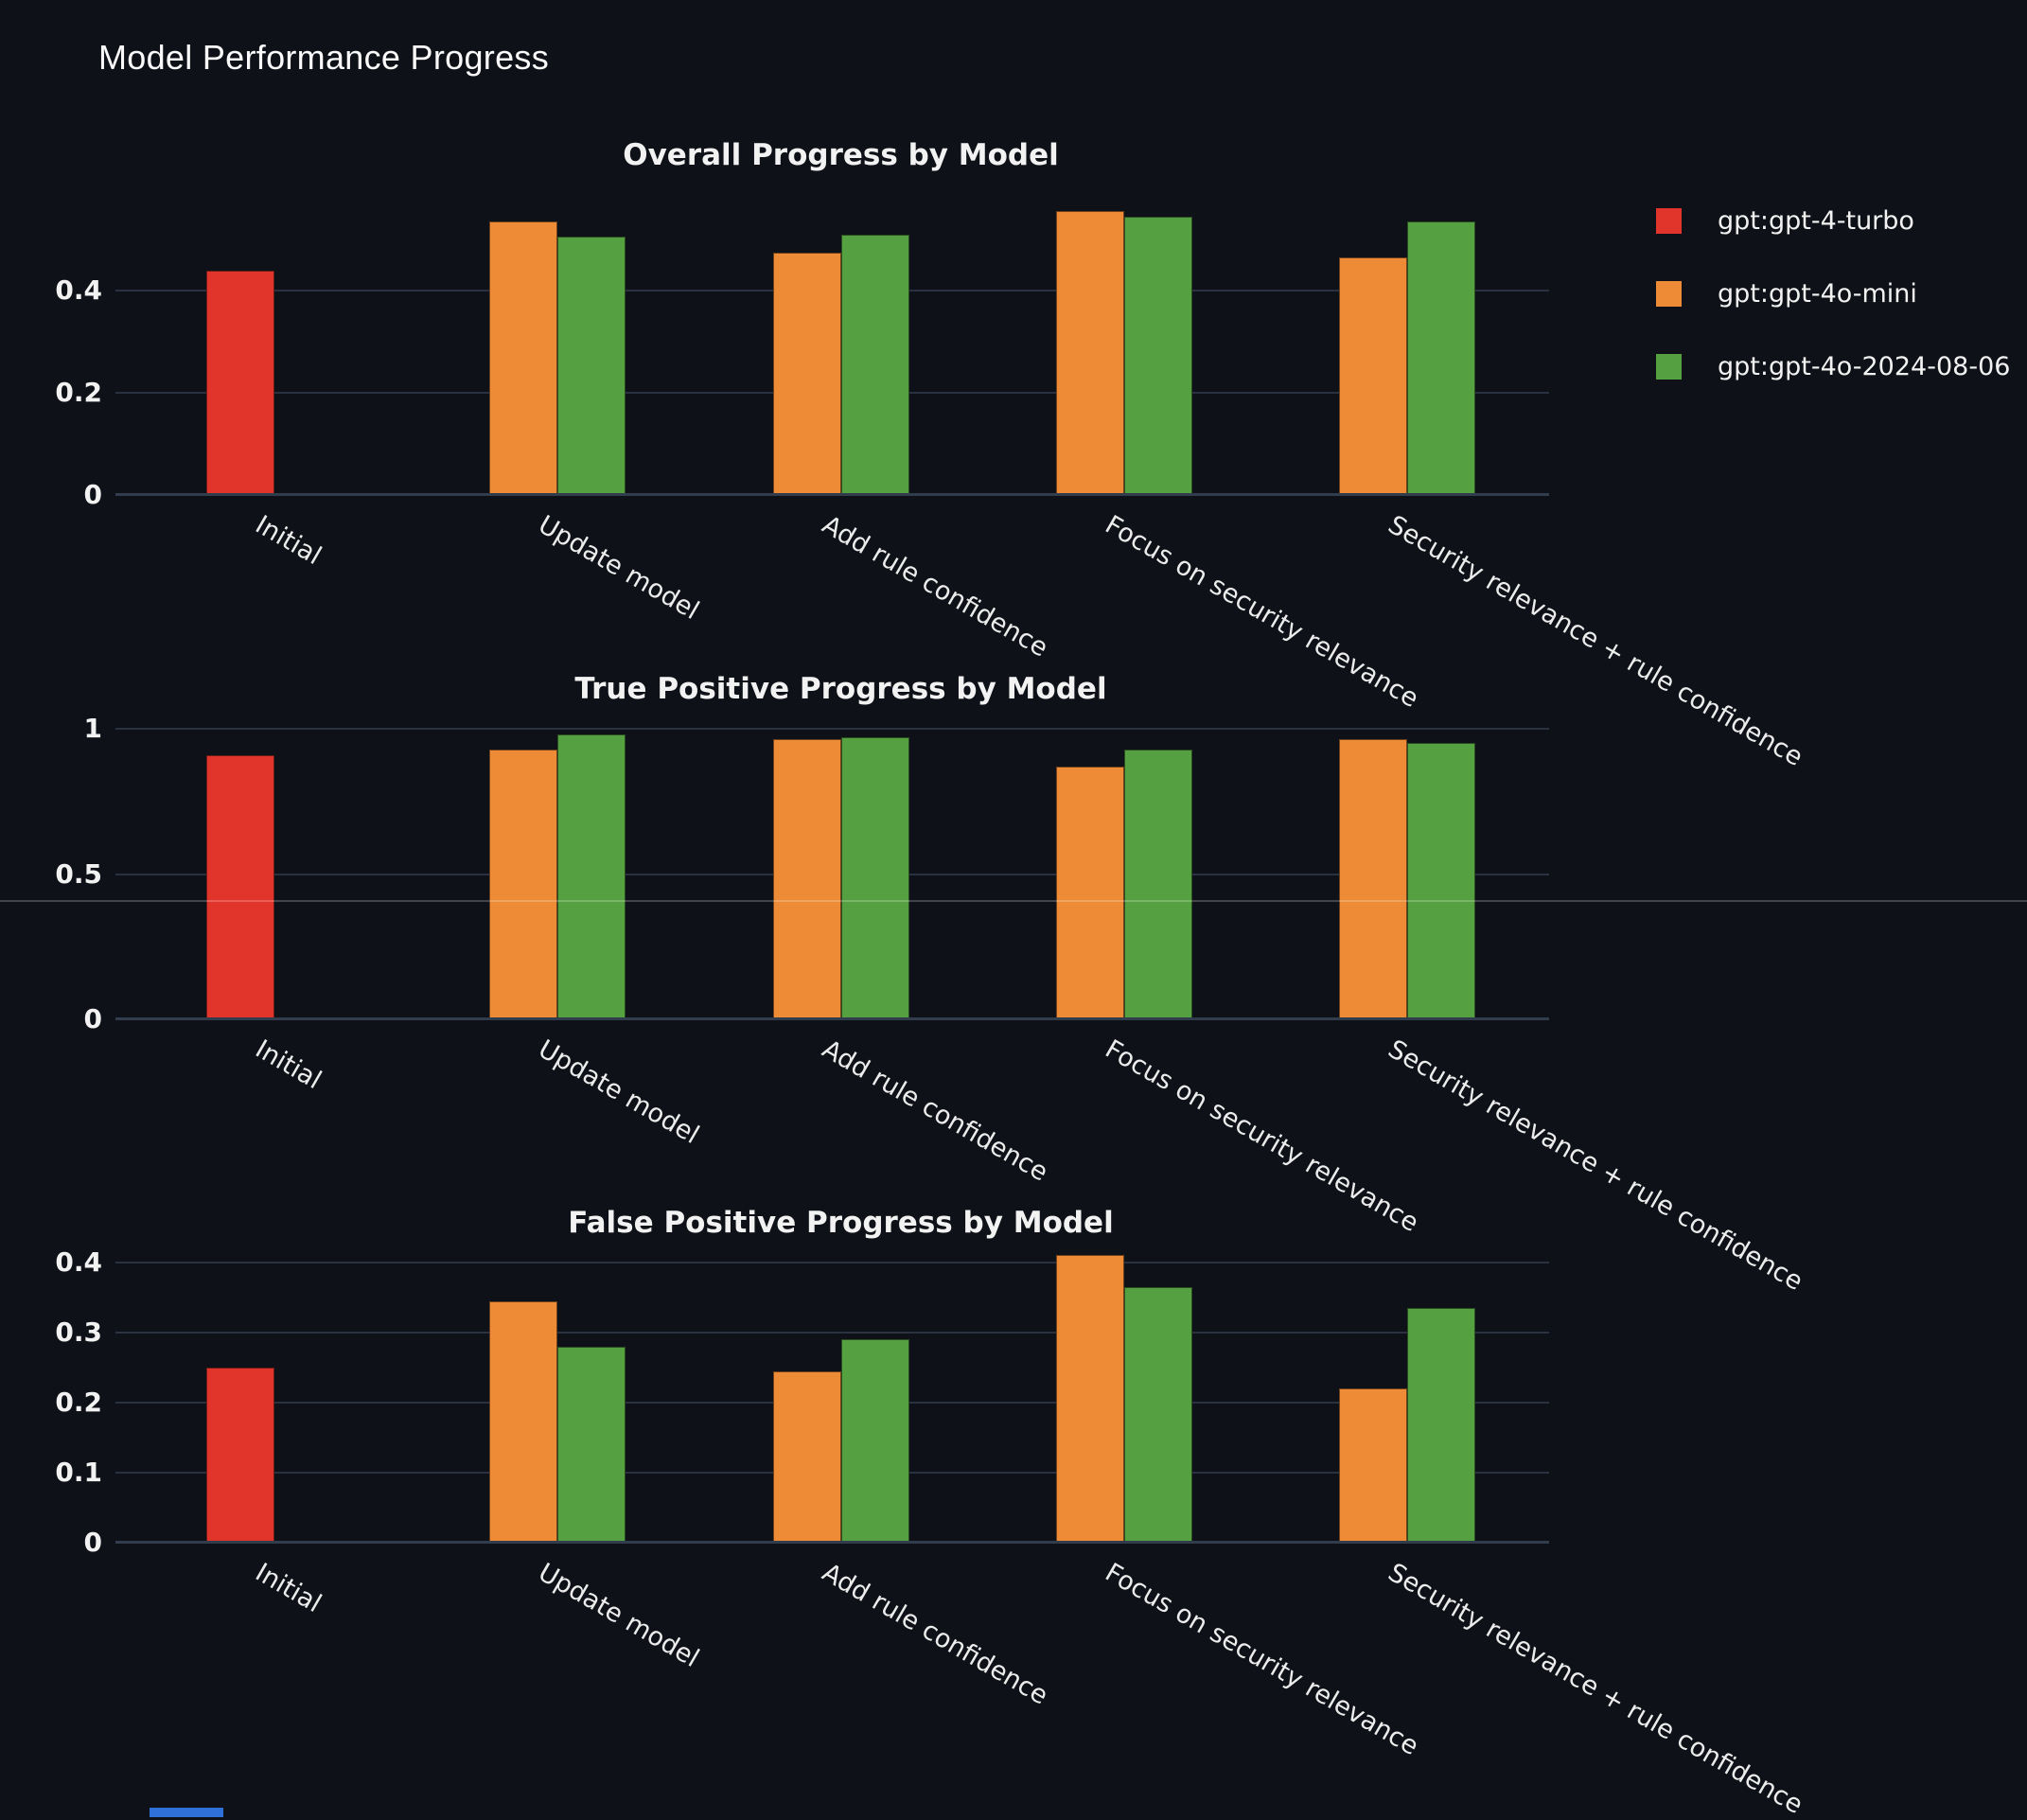 This screenshot has width=2027, height=1820. What do you see at coordinates (1817, 294) in the screenshot?
I see `legend-label: gpt:gpt-4o-mini` at bounding box center [1817, 294].